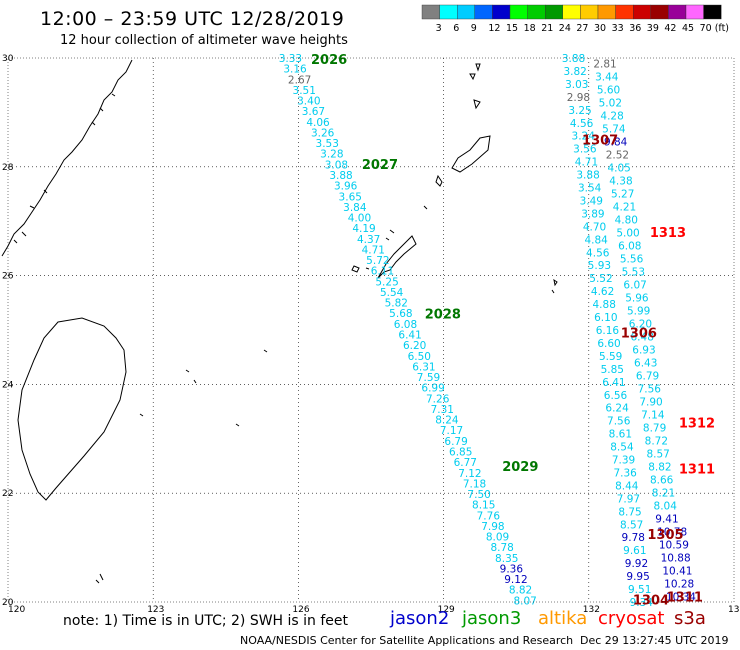 This screenshot has width=740, height=650. Describe the element at coordinates (346, 187) in the screenshot. I see `wave-height-value: 3.96` at that location.